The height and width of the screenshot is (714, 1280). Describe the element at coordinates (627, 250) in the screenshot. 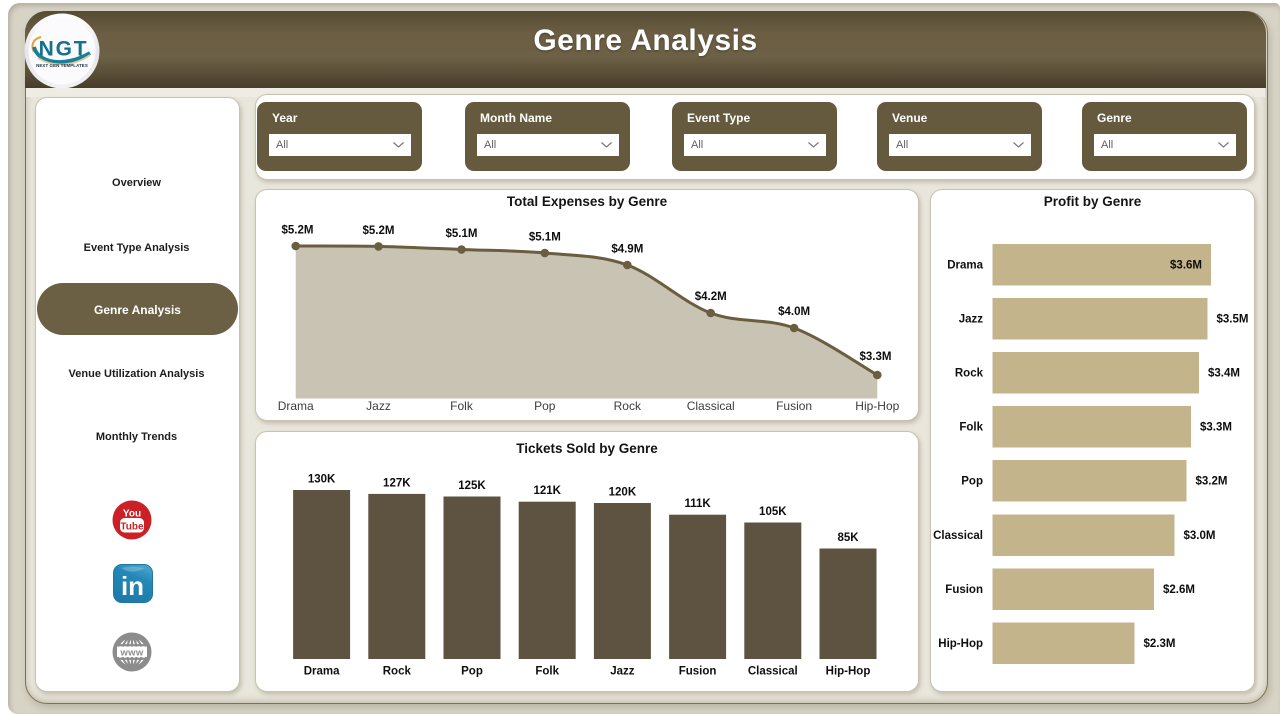

I see `svg-text: $4.9M` at that location.